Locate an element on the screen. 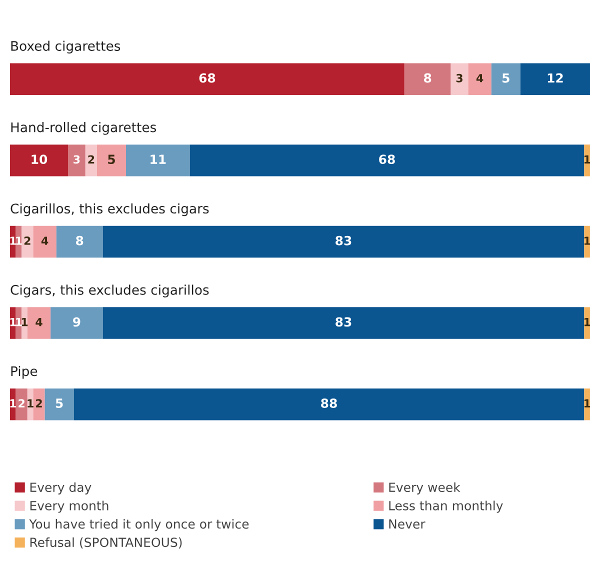 This screenshot has width=590, height=568. data-label: 12 is located at coordinates (555, 78).